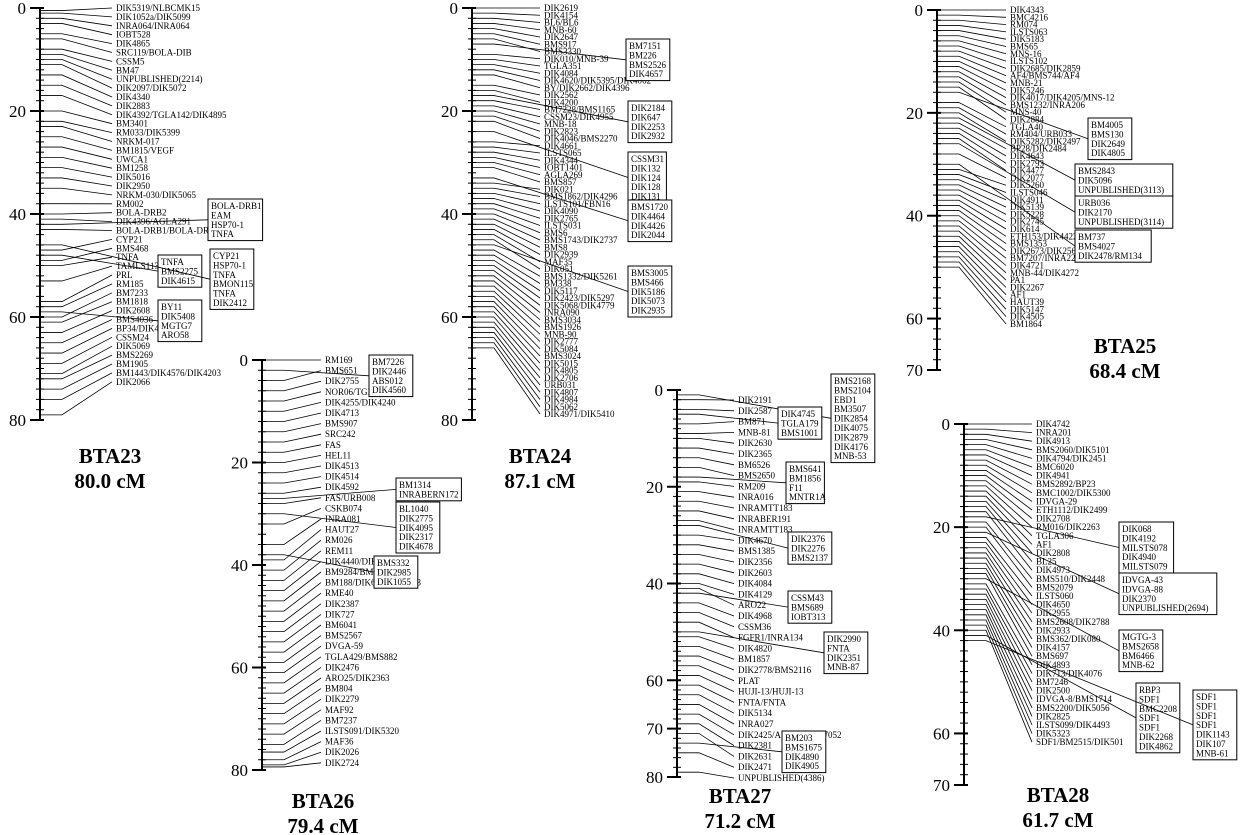 Image resolution: width=1242 pixels, height=835 pixels. What do you see at coordinates (1044, 236) in the screenshot?
I see `marker-label: ETH153/DIK4422` at bounding box center [1044, 236].